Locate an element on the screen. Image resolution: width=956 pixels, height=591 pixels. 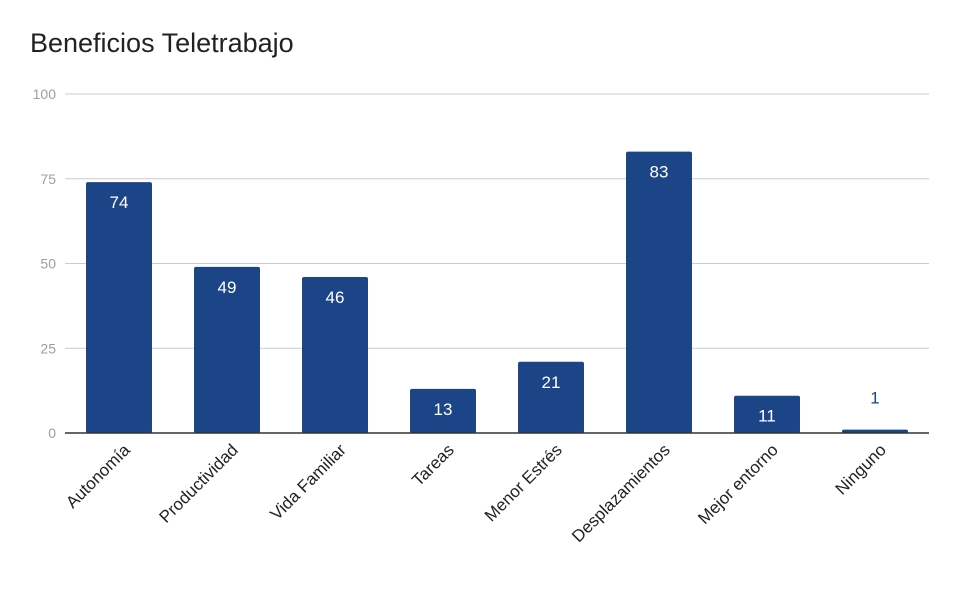
x-tick-label: Ninguno is located at coordinates (861, 469).